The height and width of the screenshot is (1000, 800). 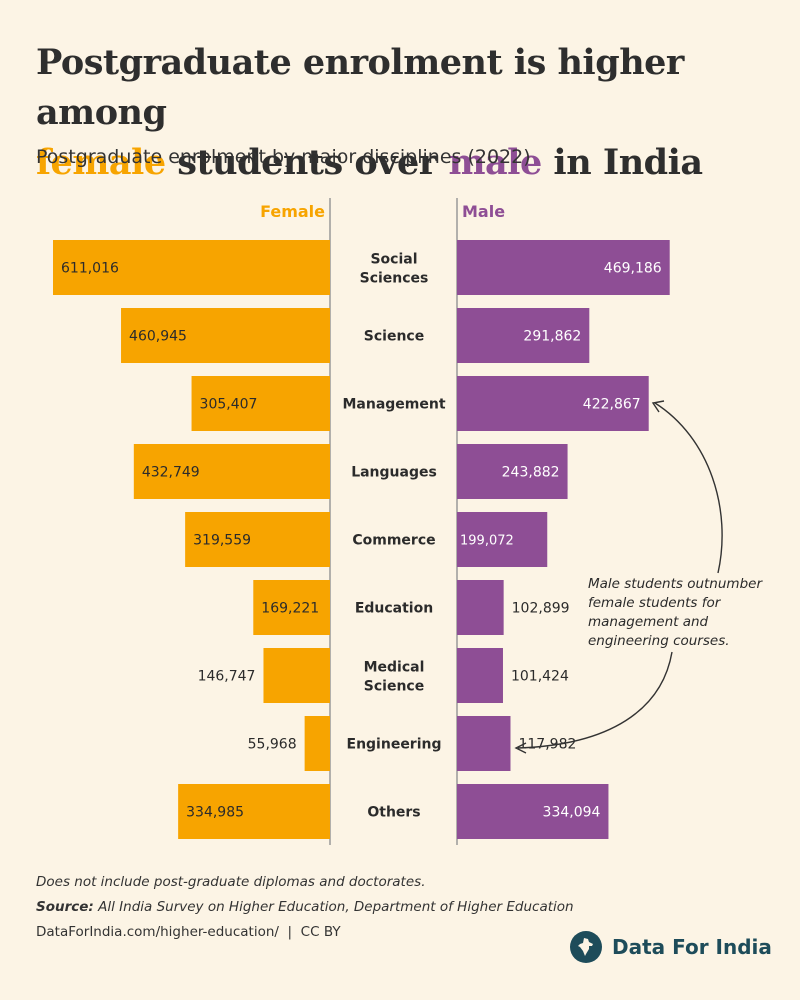 What do you see at coordinates (393, 405) in the screenshot?
I see `category-label: Management` at bounding box center [393, 405].